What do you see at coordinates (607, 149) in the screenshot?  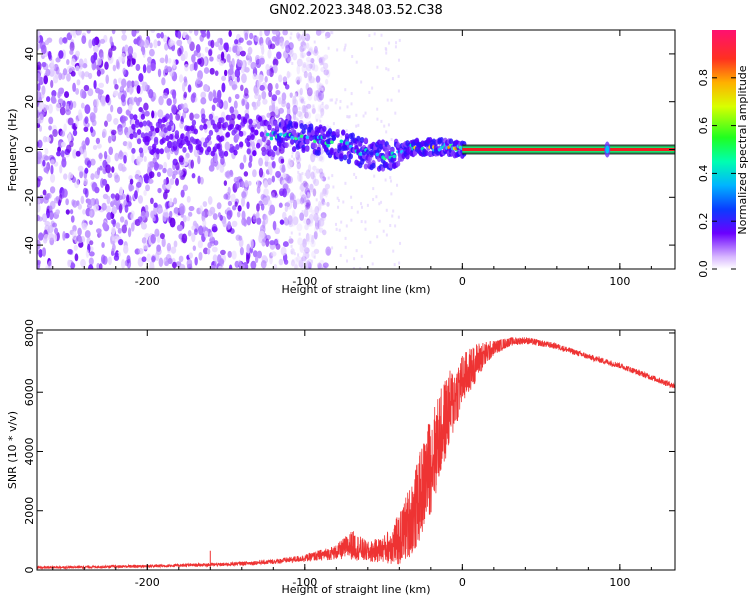 I see `secondary-blob-core` at bounding box center [607, 149].